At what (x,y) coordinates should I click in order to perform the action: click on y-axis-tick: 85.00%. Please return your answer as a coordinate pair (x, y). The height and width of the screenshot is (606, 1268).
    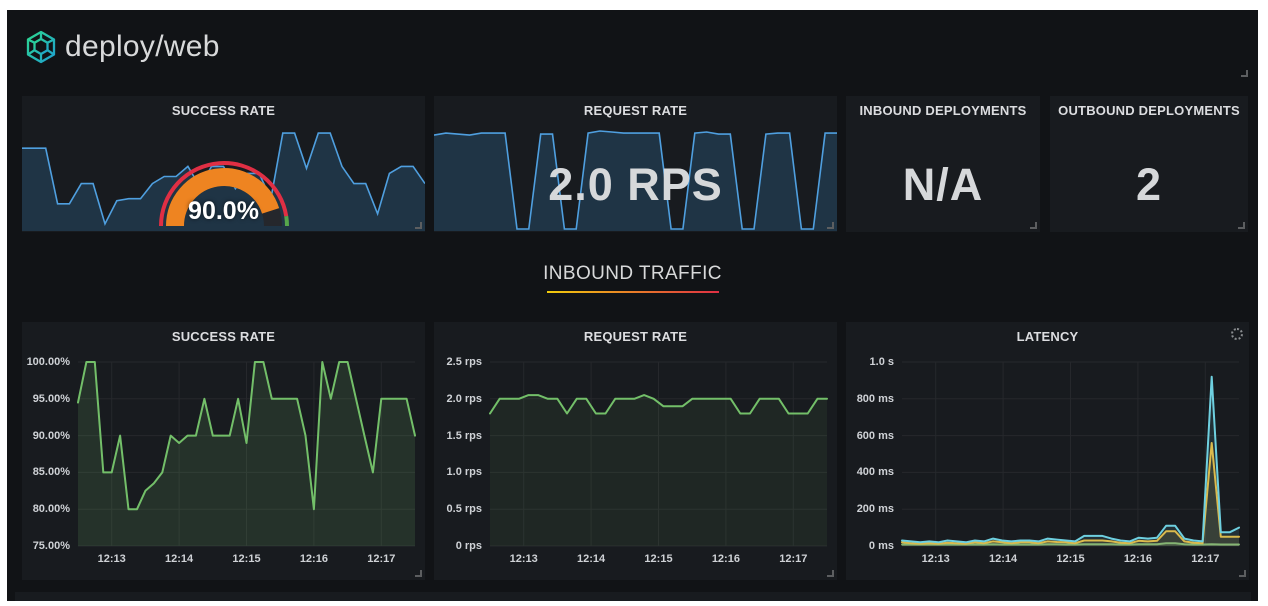
    Looking at the image, I should click on (51, 472).